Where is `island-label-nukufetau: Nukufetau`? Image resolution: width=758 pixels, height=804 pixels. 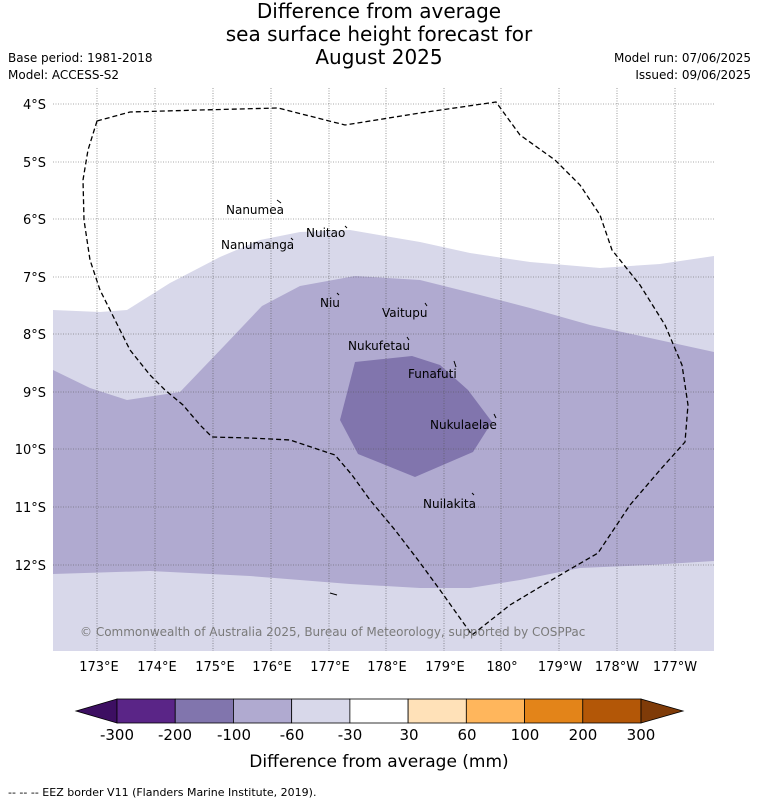
island-label-nukufetau: Nukufetau is located at coordinates (379, 346).